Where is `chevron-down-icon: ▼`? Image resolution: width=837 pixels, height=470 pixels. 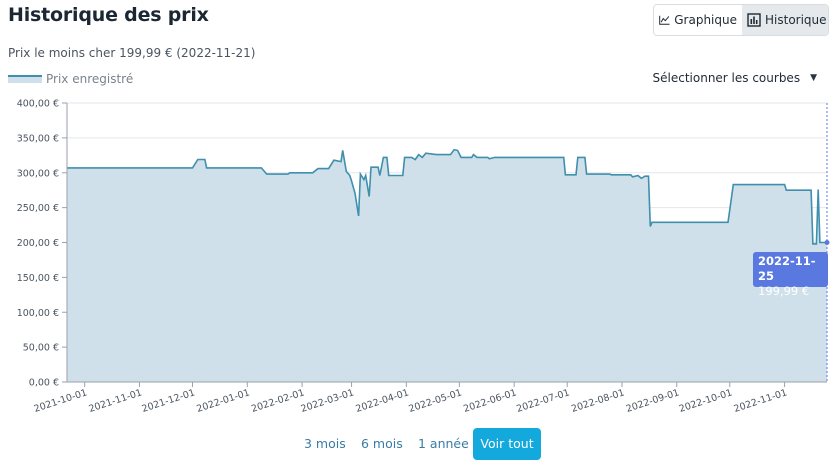
chevron-down-icon: ▼ is located at coordinates (813, 78).